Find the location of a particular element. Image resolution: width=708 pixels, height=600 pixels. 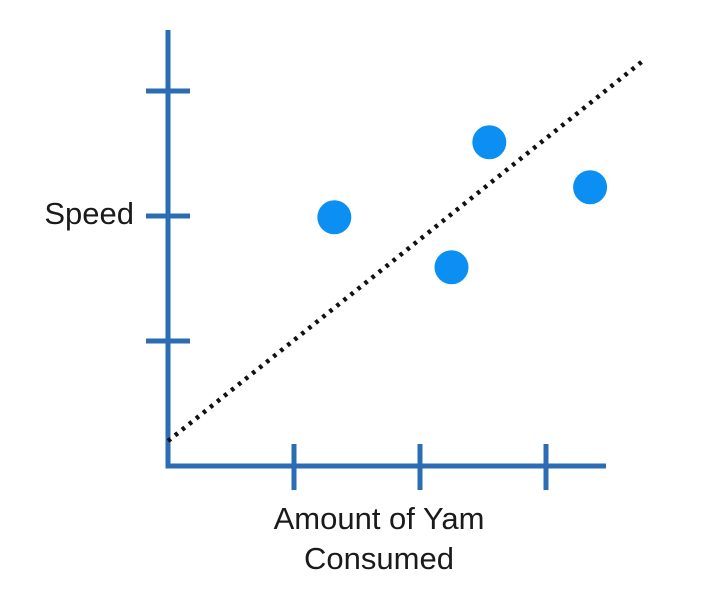

y-ticks is located at coordinates (168, 216).